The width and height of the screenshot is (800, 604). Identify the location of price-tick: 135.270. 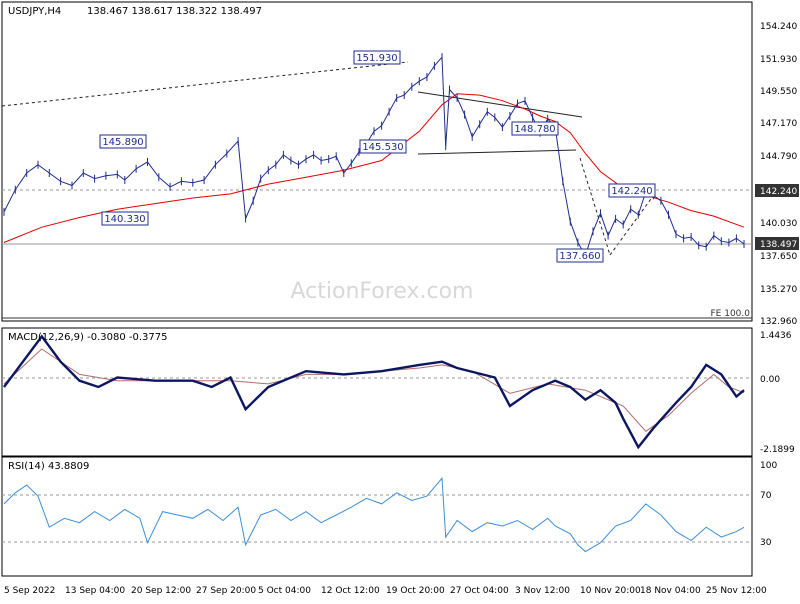
(778, 290).